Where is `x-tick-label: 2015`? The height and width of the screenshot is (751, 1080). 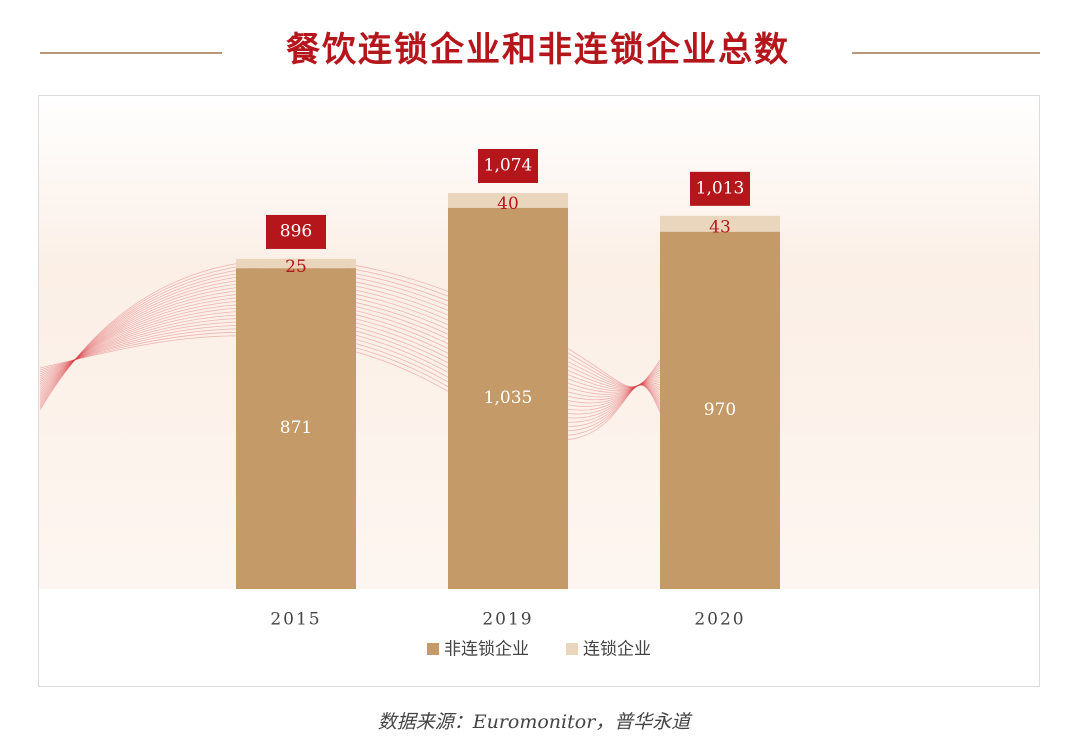
x-tick-label: 2015 is located at coordinates (295, 620).